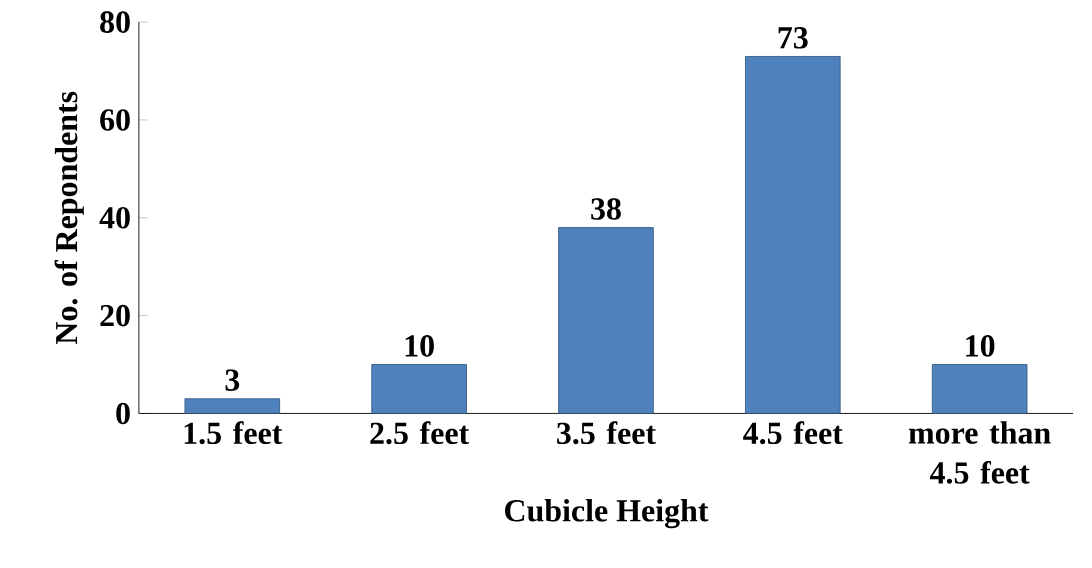 Image resolution: width=1092 pixels, height=568 pixels. I want to click on y-tick-label: 80, so click(115, 22).